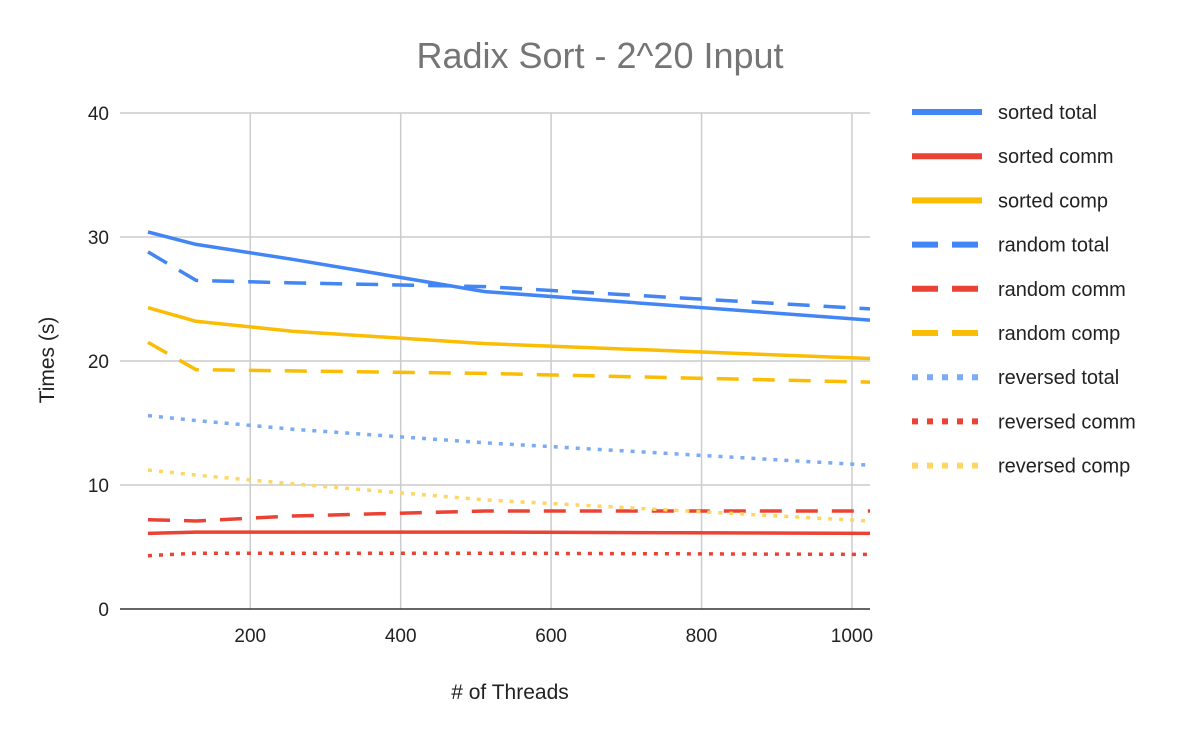 The image size is (1200, 742). What do you see at coordinates (510, 692) in the screenshot?
I see `x-axis-title: # of Threads` at bounding box center [510, 692].